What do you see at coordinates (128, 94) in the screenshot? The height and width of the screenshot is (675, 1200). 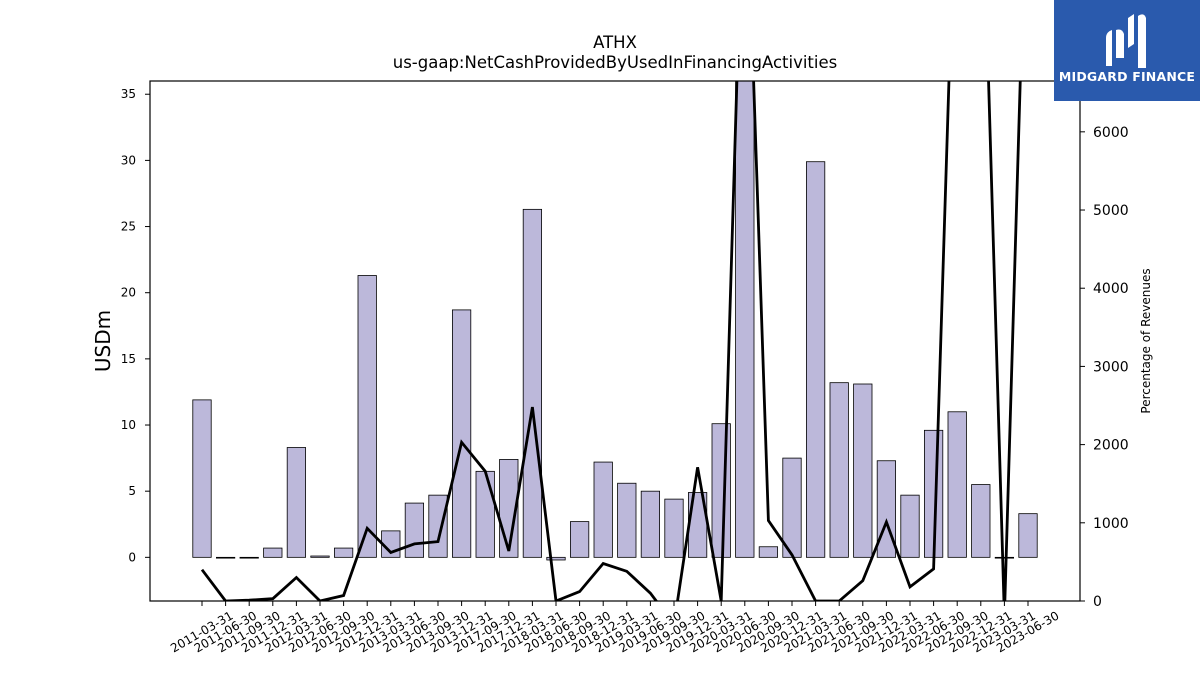 I see `y-tick-label: 35` at bounding box center [128, 94].